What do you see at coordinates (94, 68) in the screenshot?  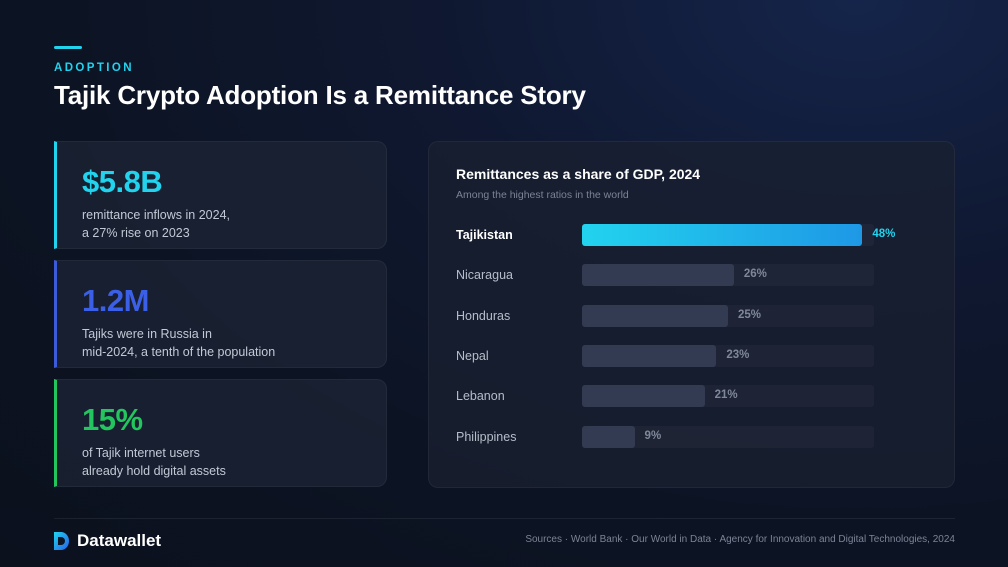 I see `section-eyebrow: ADOPTION` at bounding box center [94, 68].